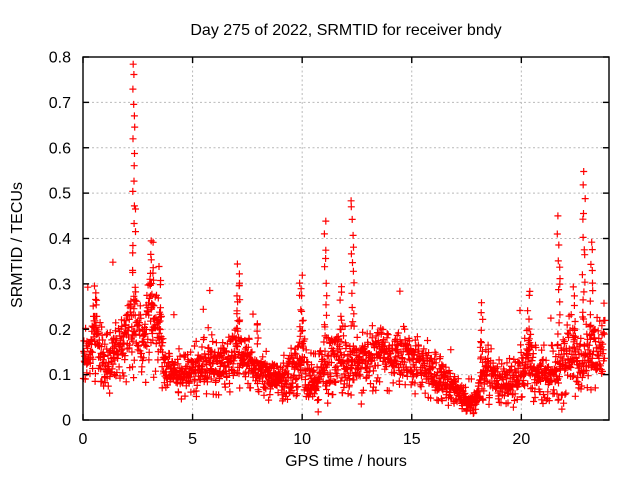 The width and height of the screenshot is (640, 480). What do you see at coordinates (60, 194) in the screenshot?
I see `y-tick-label: 0.5` at bounding box center [60, 194].